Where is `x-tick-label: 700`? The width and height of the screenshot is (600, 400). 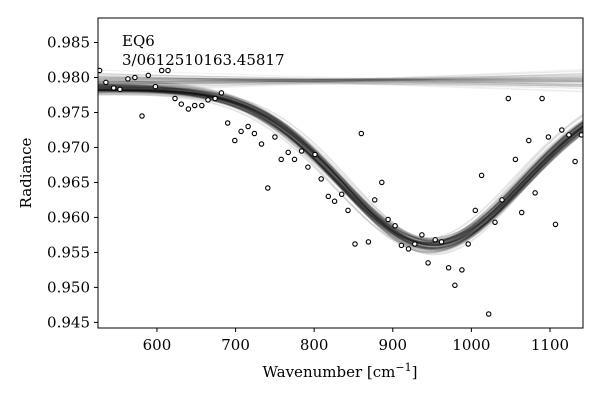 x-tick-label: 700 is located at coordinates (235, 345).